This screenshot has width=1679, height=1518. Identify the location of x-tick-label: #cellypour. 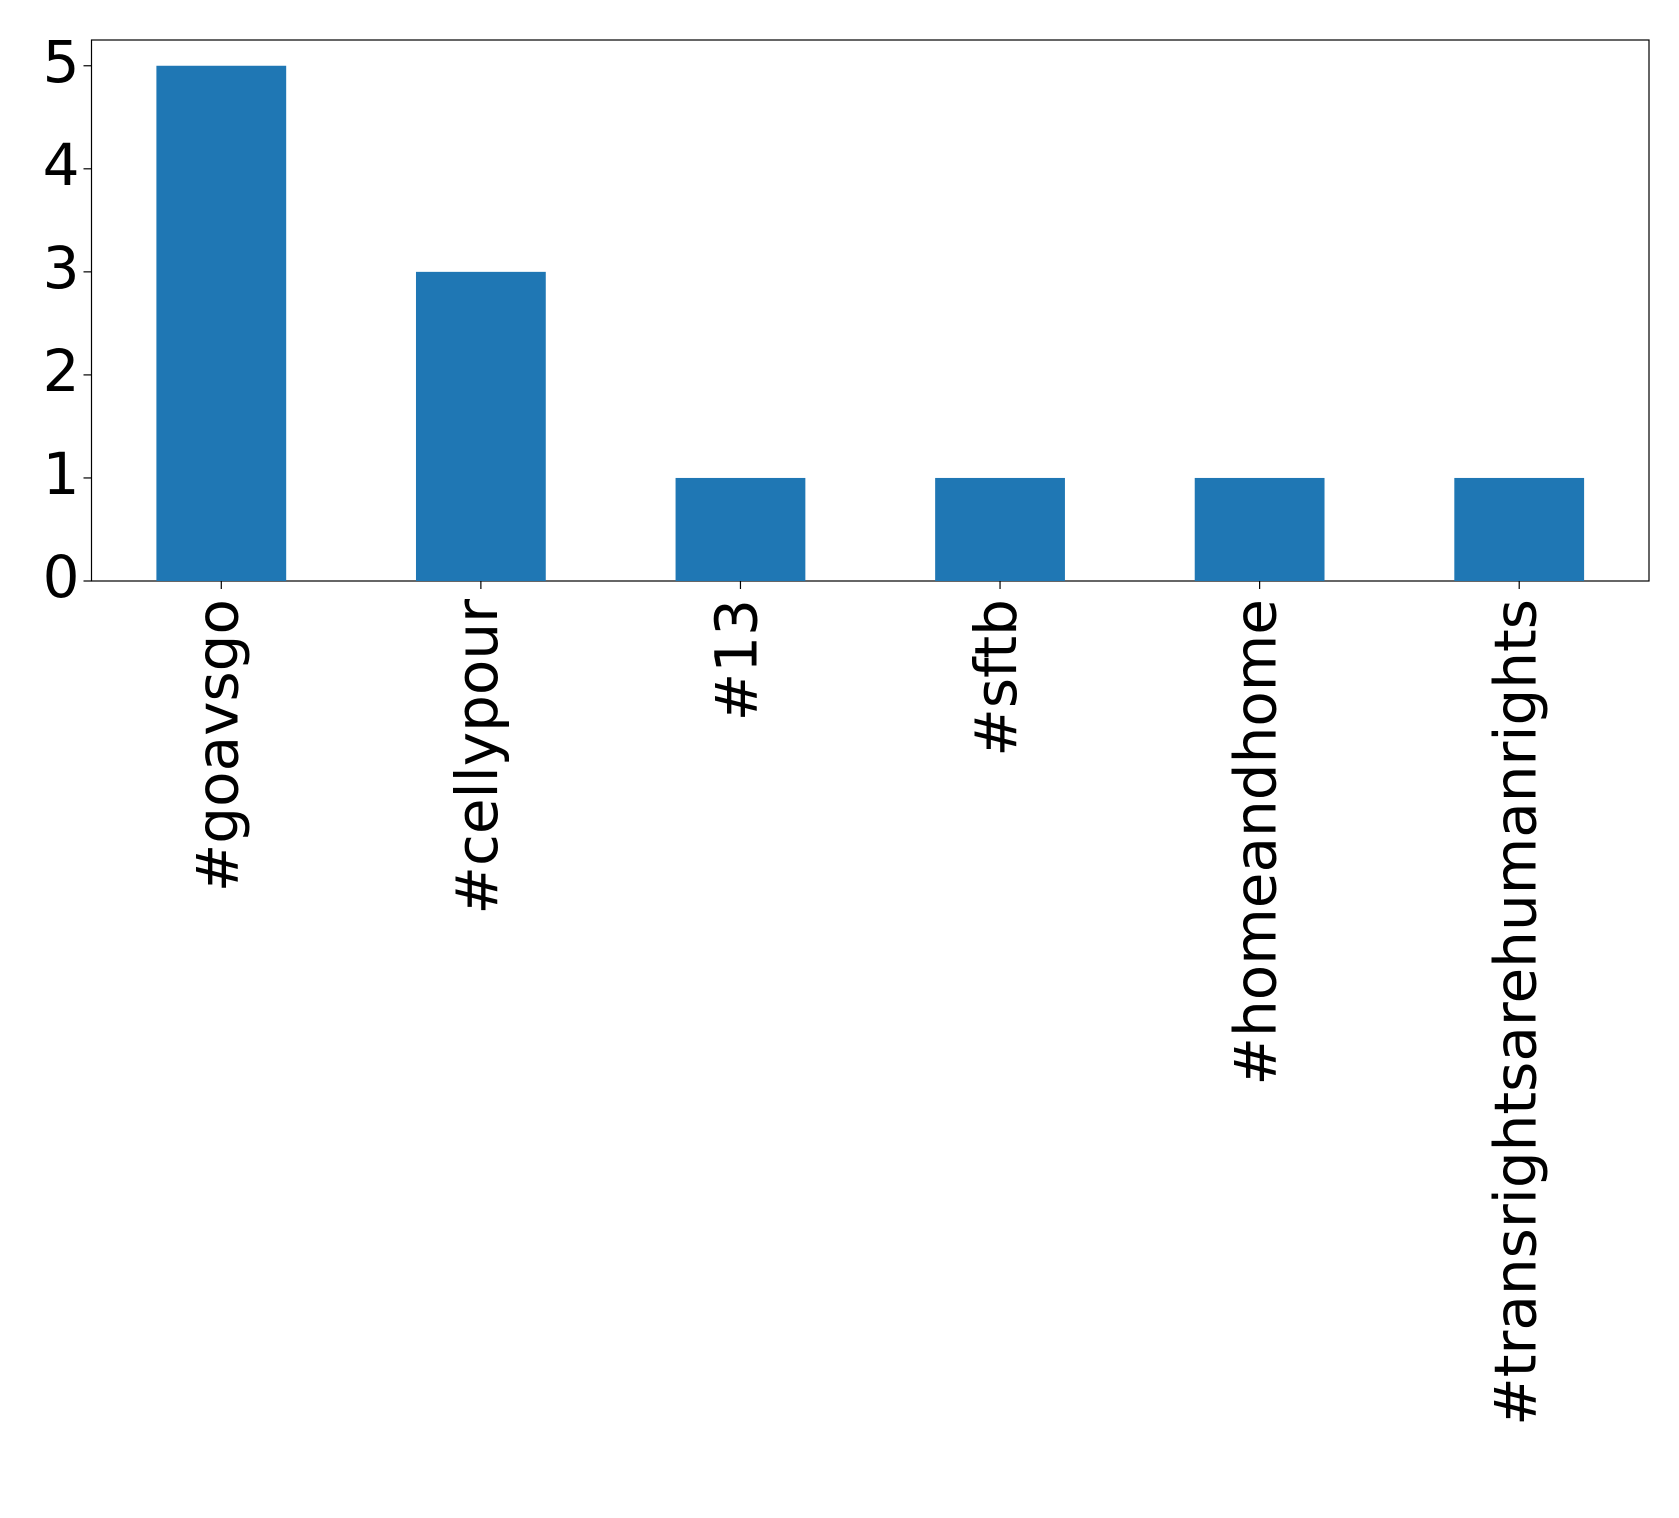
(477, 757).